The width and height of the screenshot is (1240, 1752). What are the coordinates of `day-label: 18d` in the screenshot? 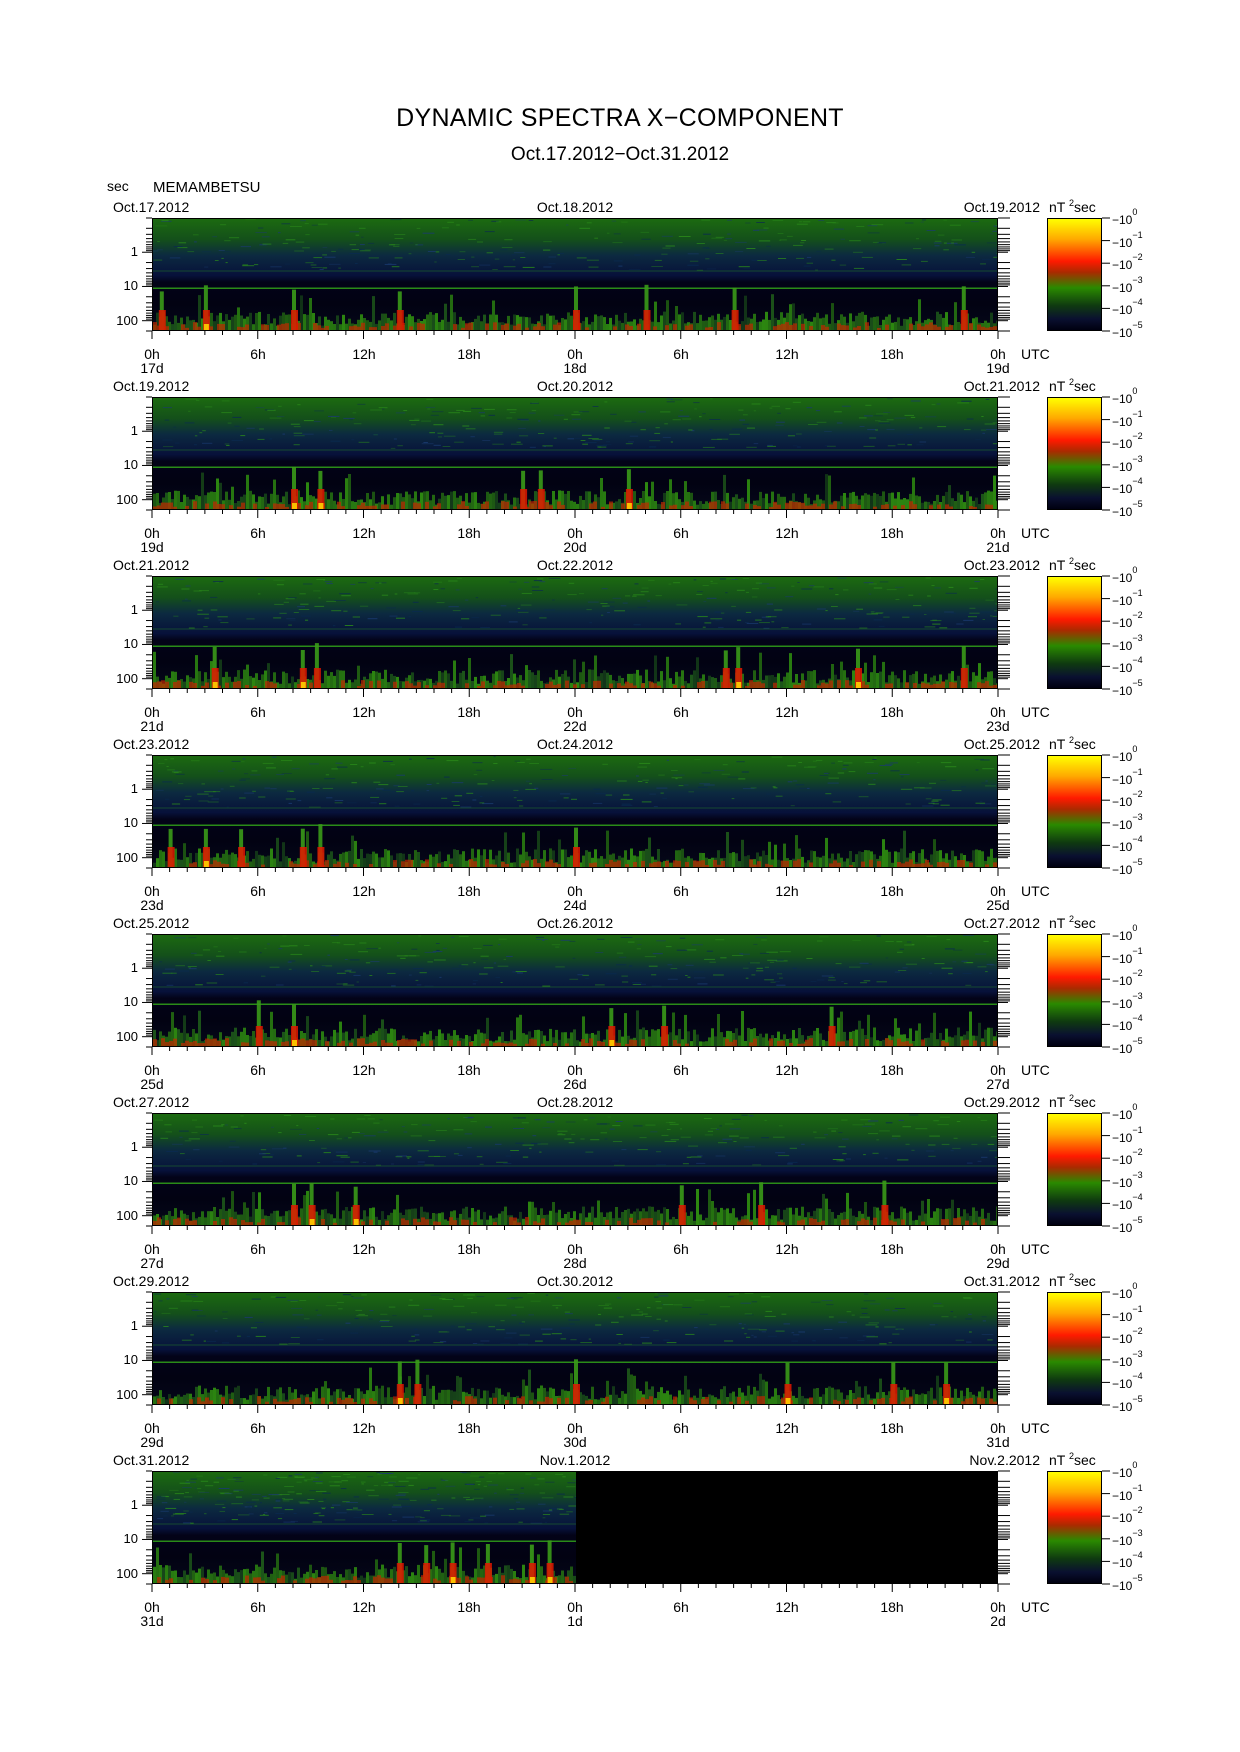 It's located at (575, 368).